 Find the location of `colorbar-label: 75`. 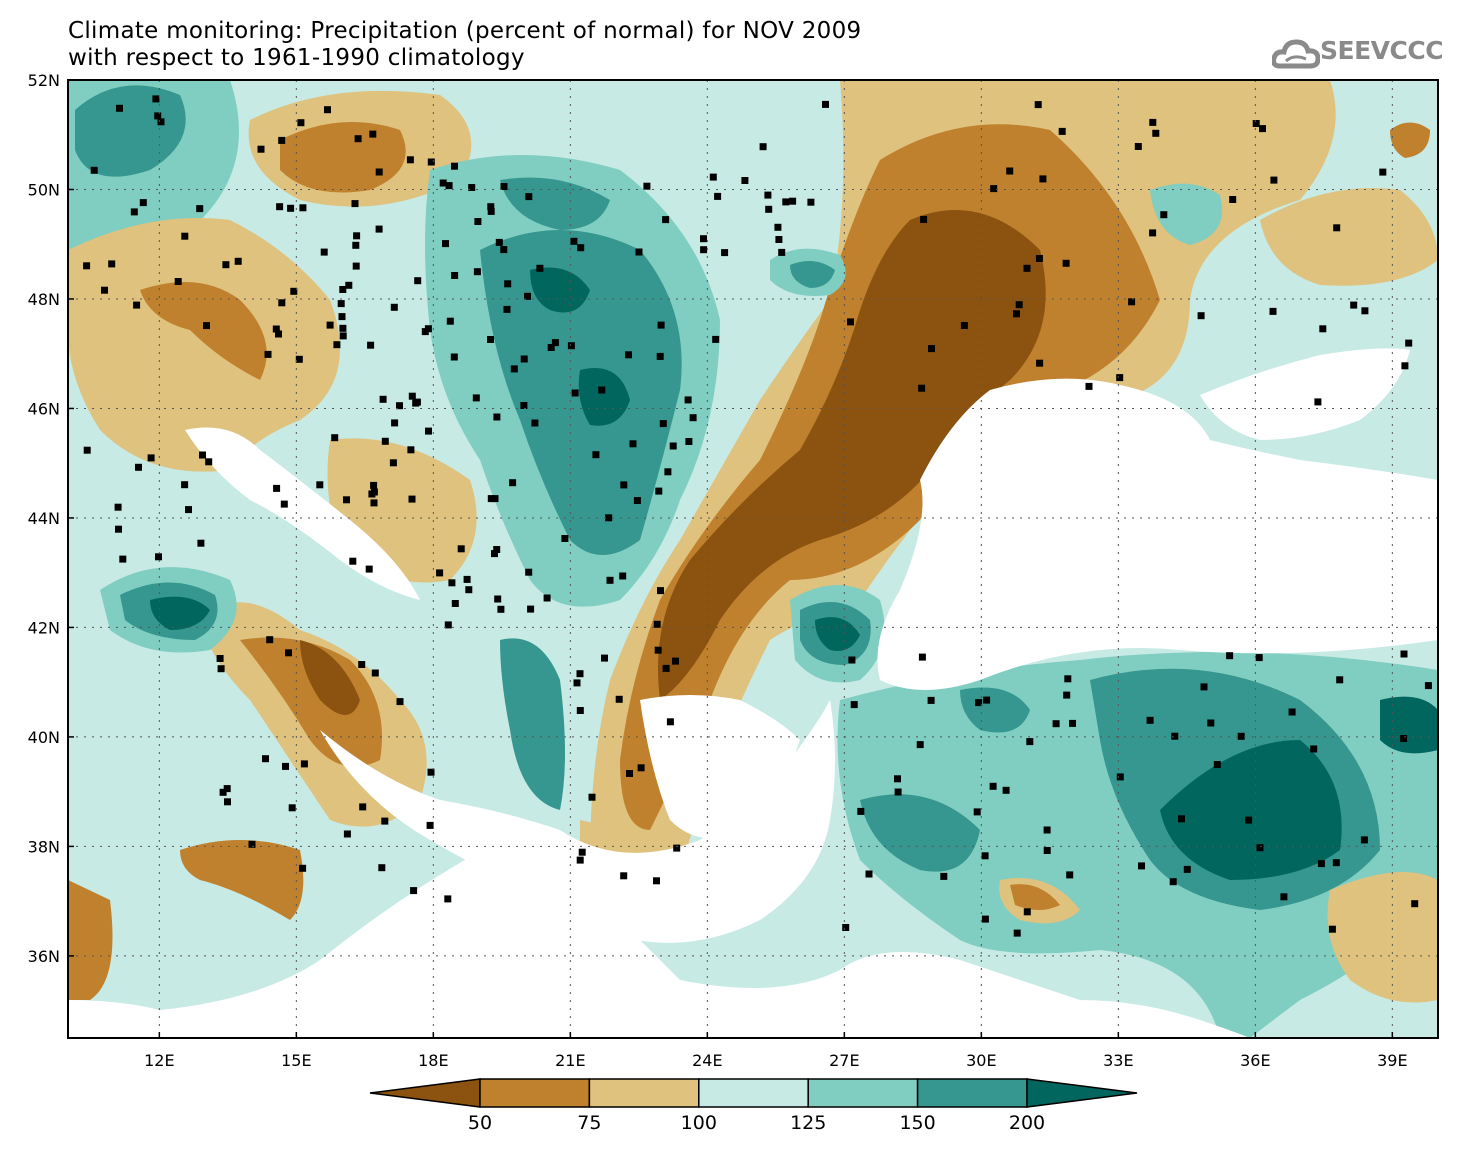

colorbar-label: 75 is located at coordinates (589, 1123).